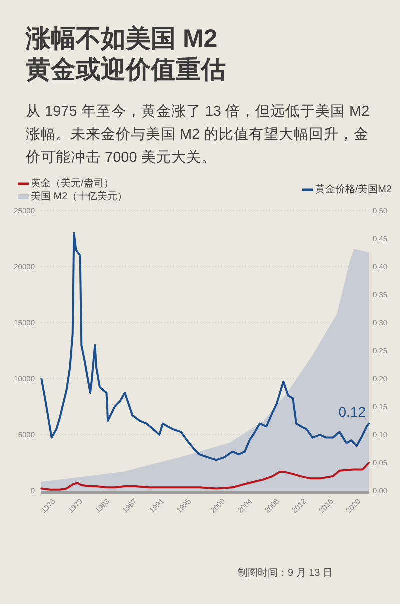 This screenshot has height=604, width=400. Describe the element at coordinates (72, 184) in the screenshot. I see `legend-label: 黄金（美元/盎司）` at that location.